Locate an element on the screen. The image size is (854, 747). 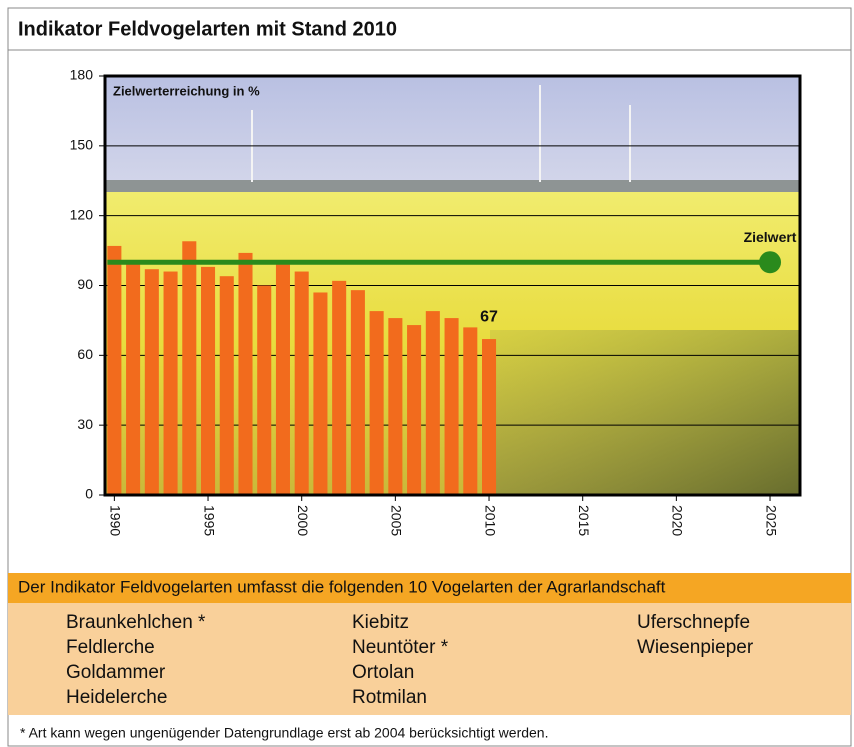
species-name: Neuntöter * is located at coordinates (400, 647).